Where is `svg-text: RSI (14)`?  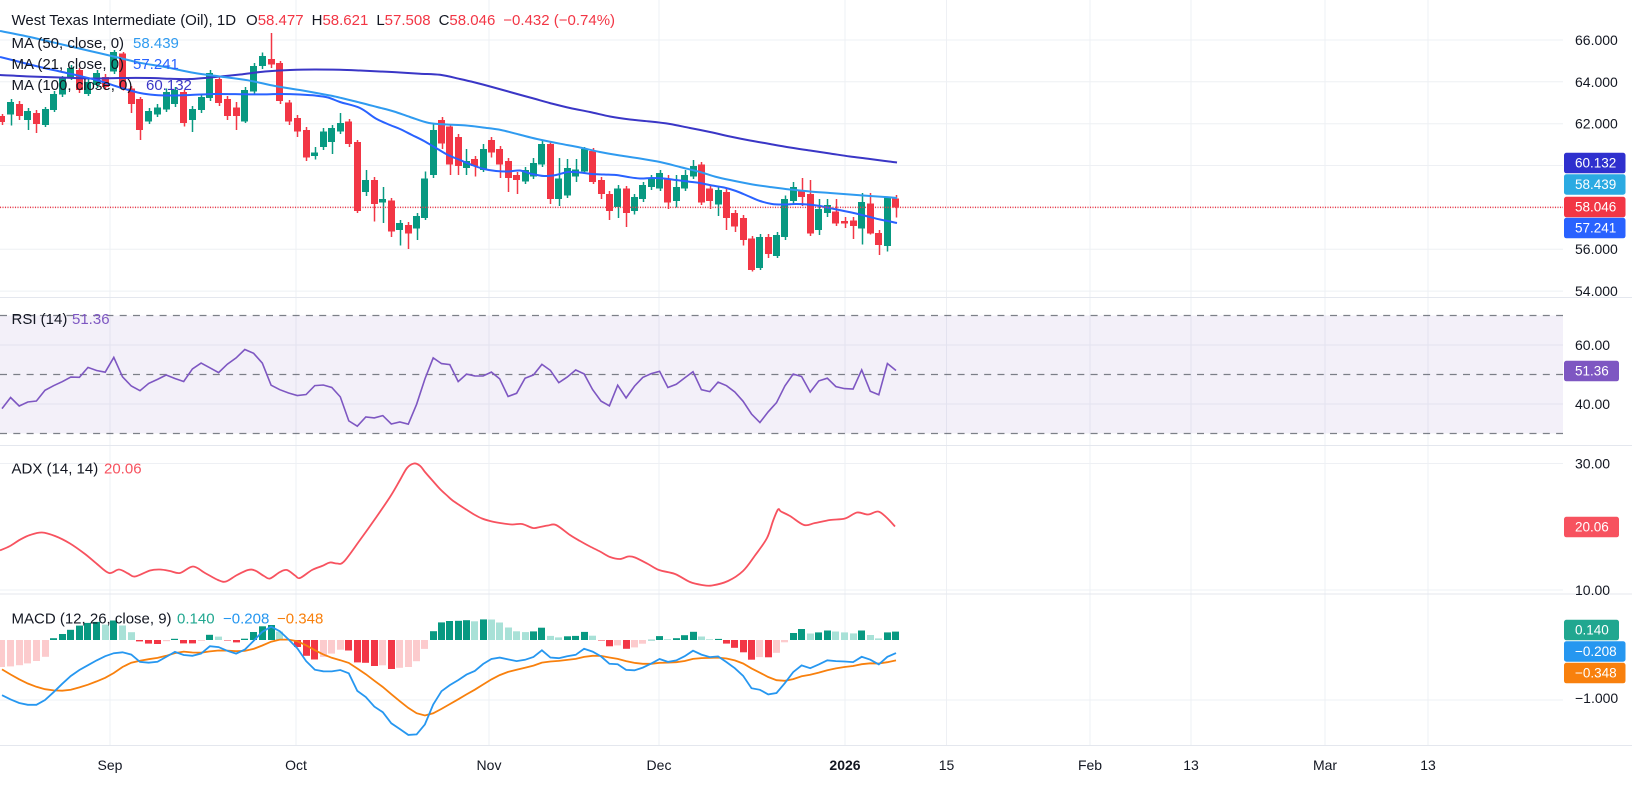
svg-text: RSI (14) is located at coordinates (40, 319).